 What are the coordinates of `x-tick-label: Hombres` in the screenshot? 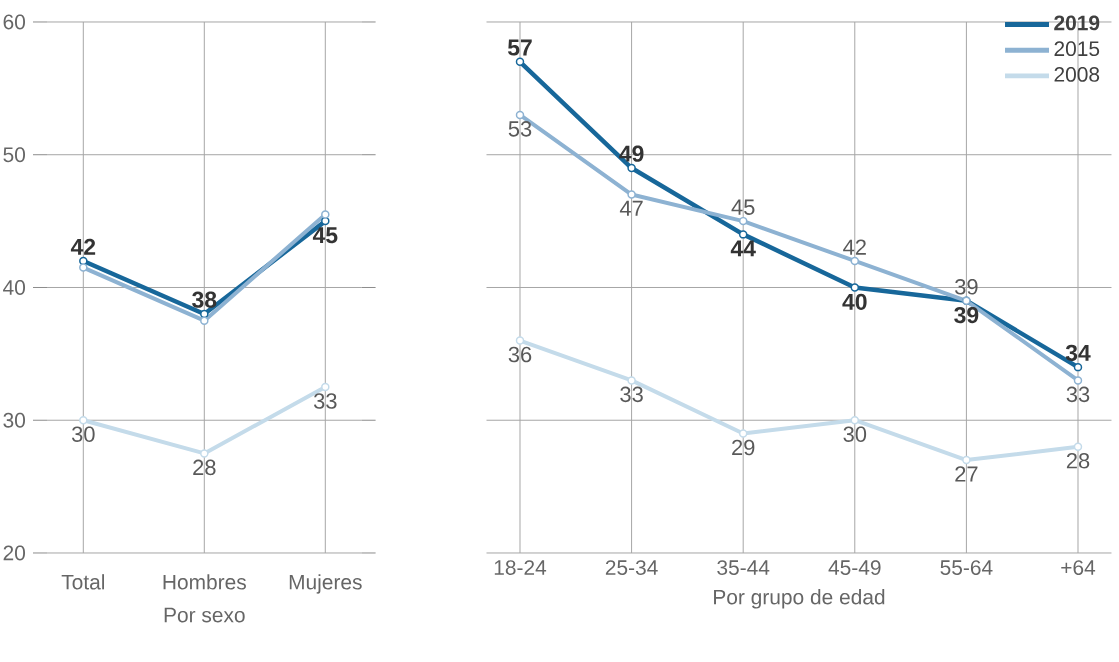 It's located at (204, 582).